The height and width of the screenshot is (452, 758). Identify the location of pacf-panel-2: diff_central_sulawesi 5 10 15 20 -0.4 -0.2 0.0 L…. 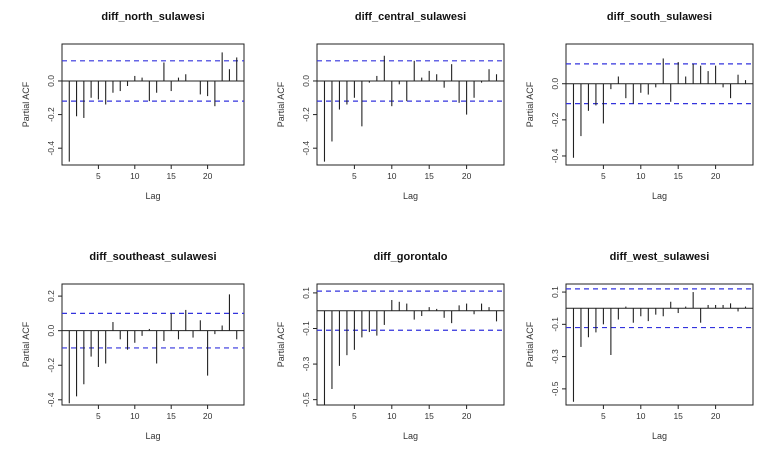
(390, 106).